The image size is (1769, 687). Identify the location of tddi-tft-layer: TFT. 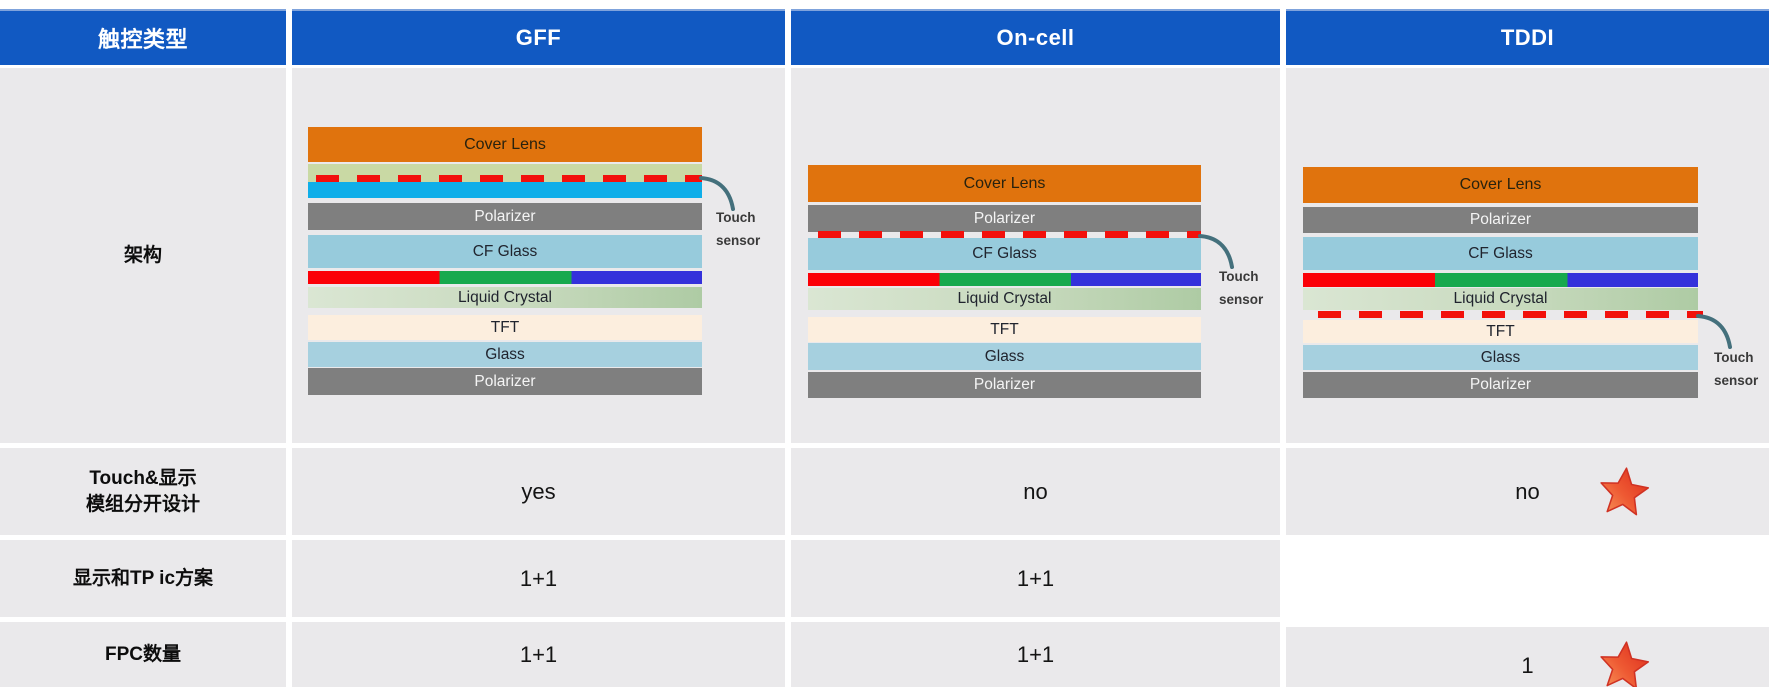
(1500, 331).